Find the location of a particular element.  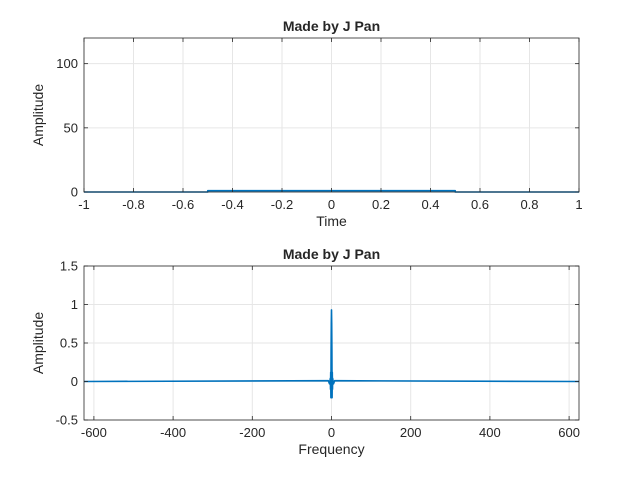

bottom-x-tick-label: 200 is located at coordinates (411, 432).